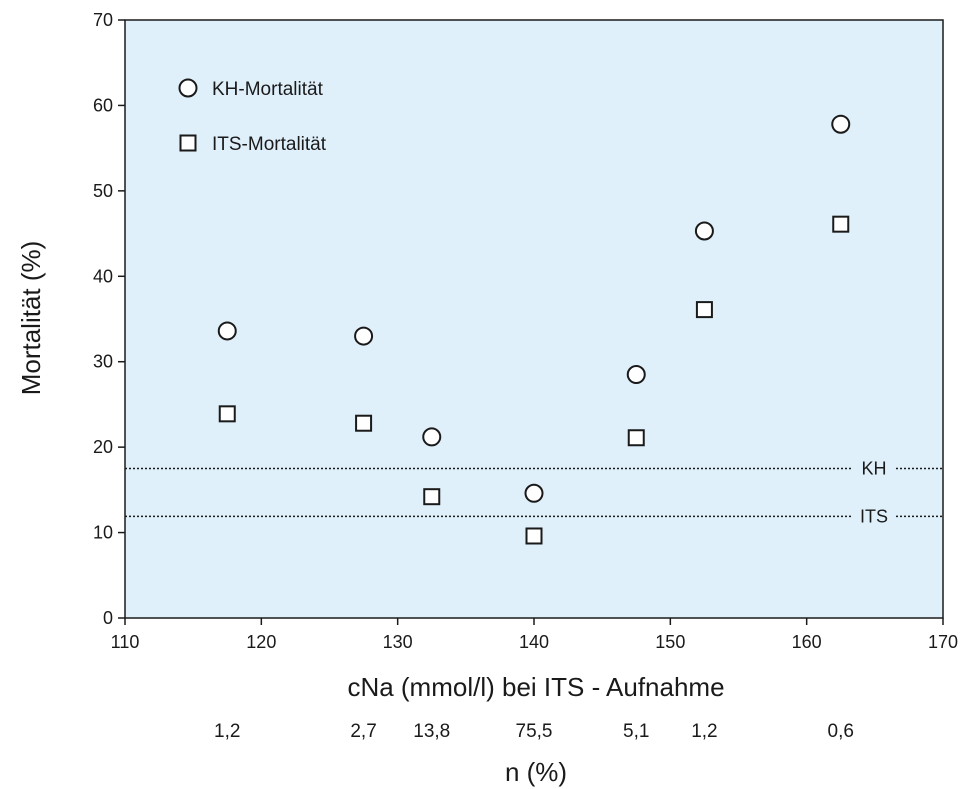 This screenshot has width=969, height=789. What do you see at coordinates (103, 191) in the screenshot?
I see `y-tick-label: 50` at bounding box center [103, 191].